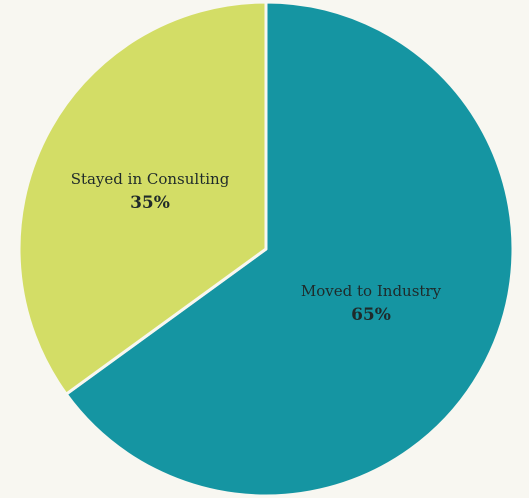  Describe the element at coordinates (150, 179) in the screenshot. I see `slice-label: Stayed in Consulting` at that location.